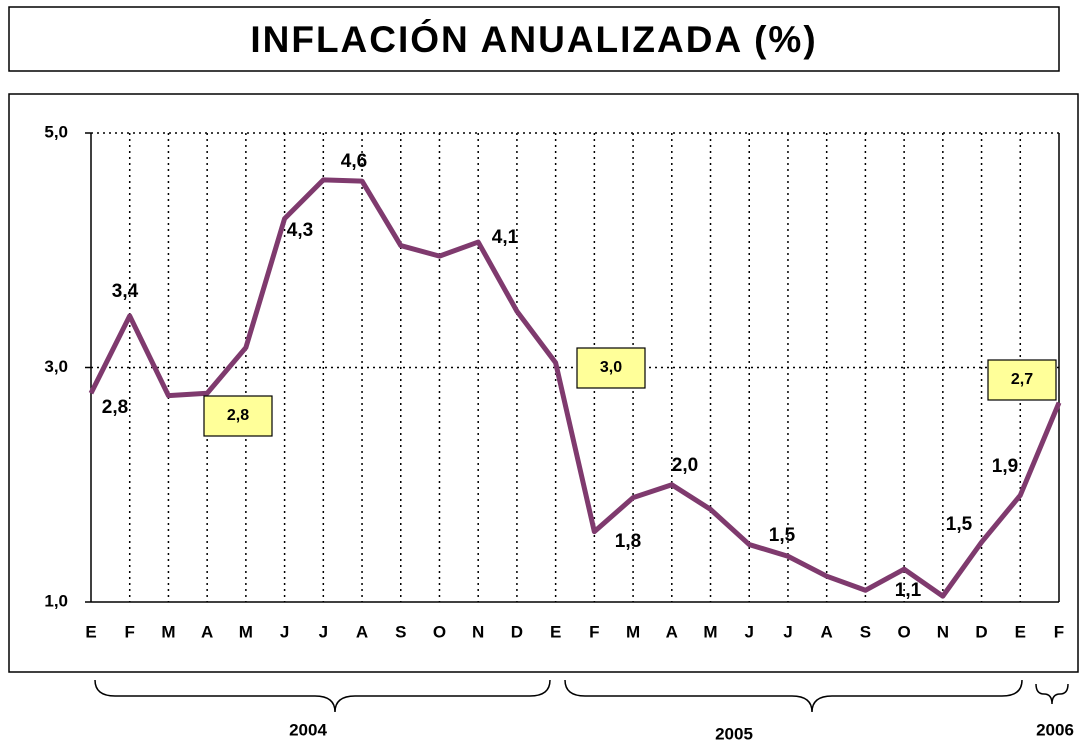  Describe the element at coordinates (308, 729) in the screenshot. I see `group-label: 2004` at that location.